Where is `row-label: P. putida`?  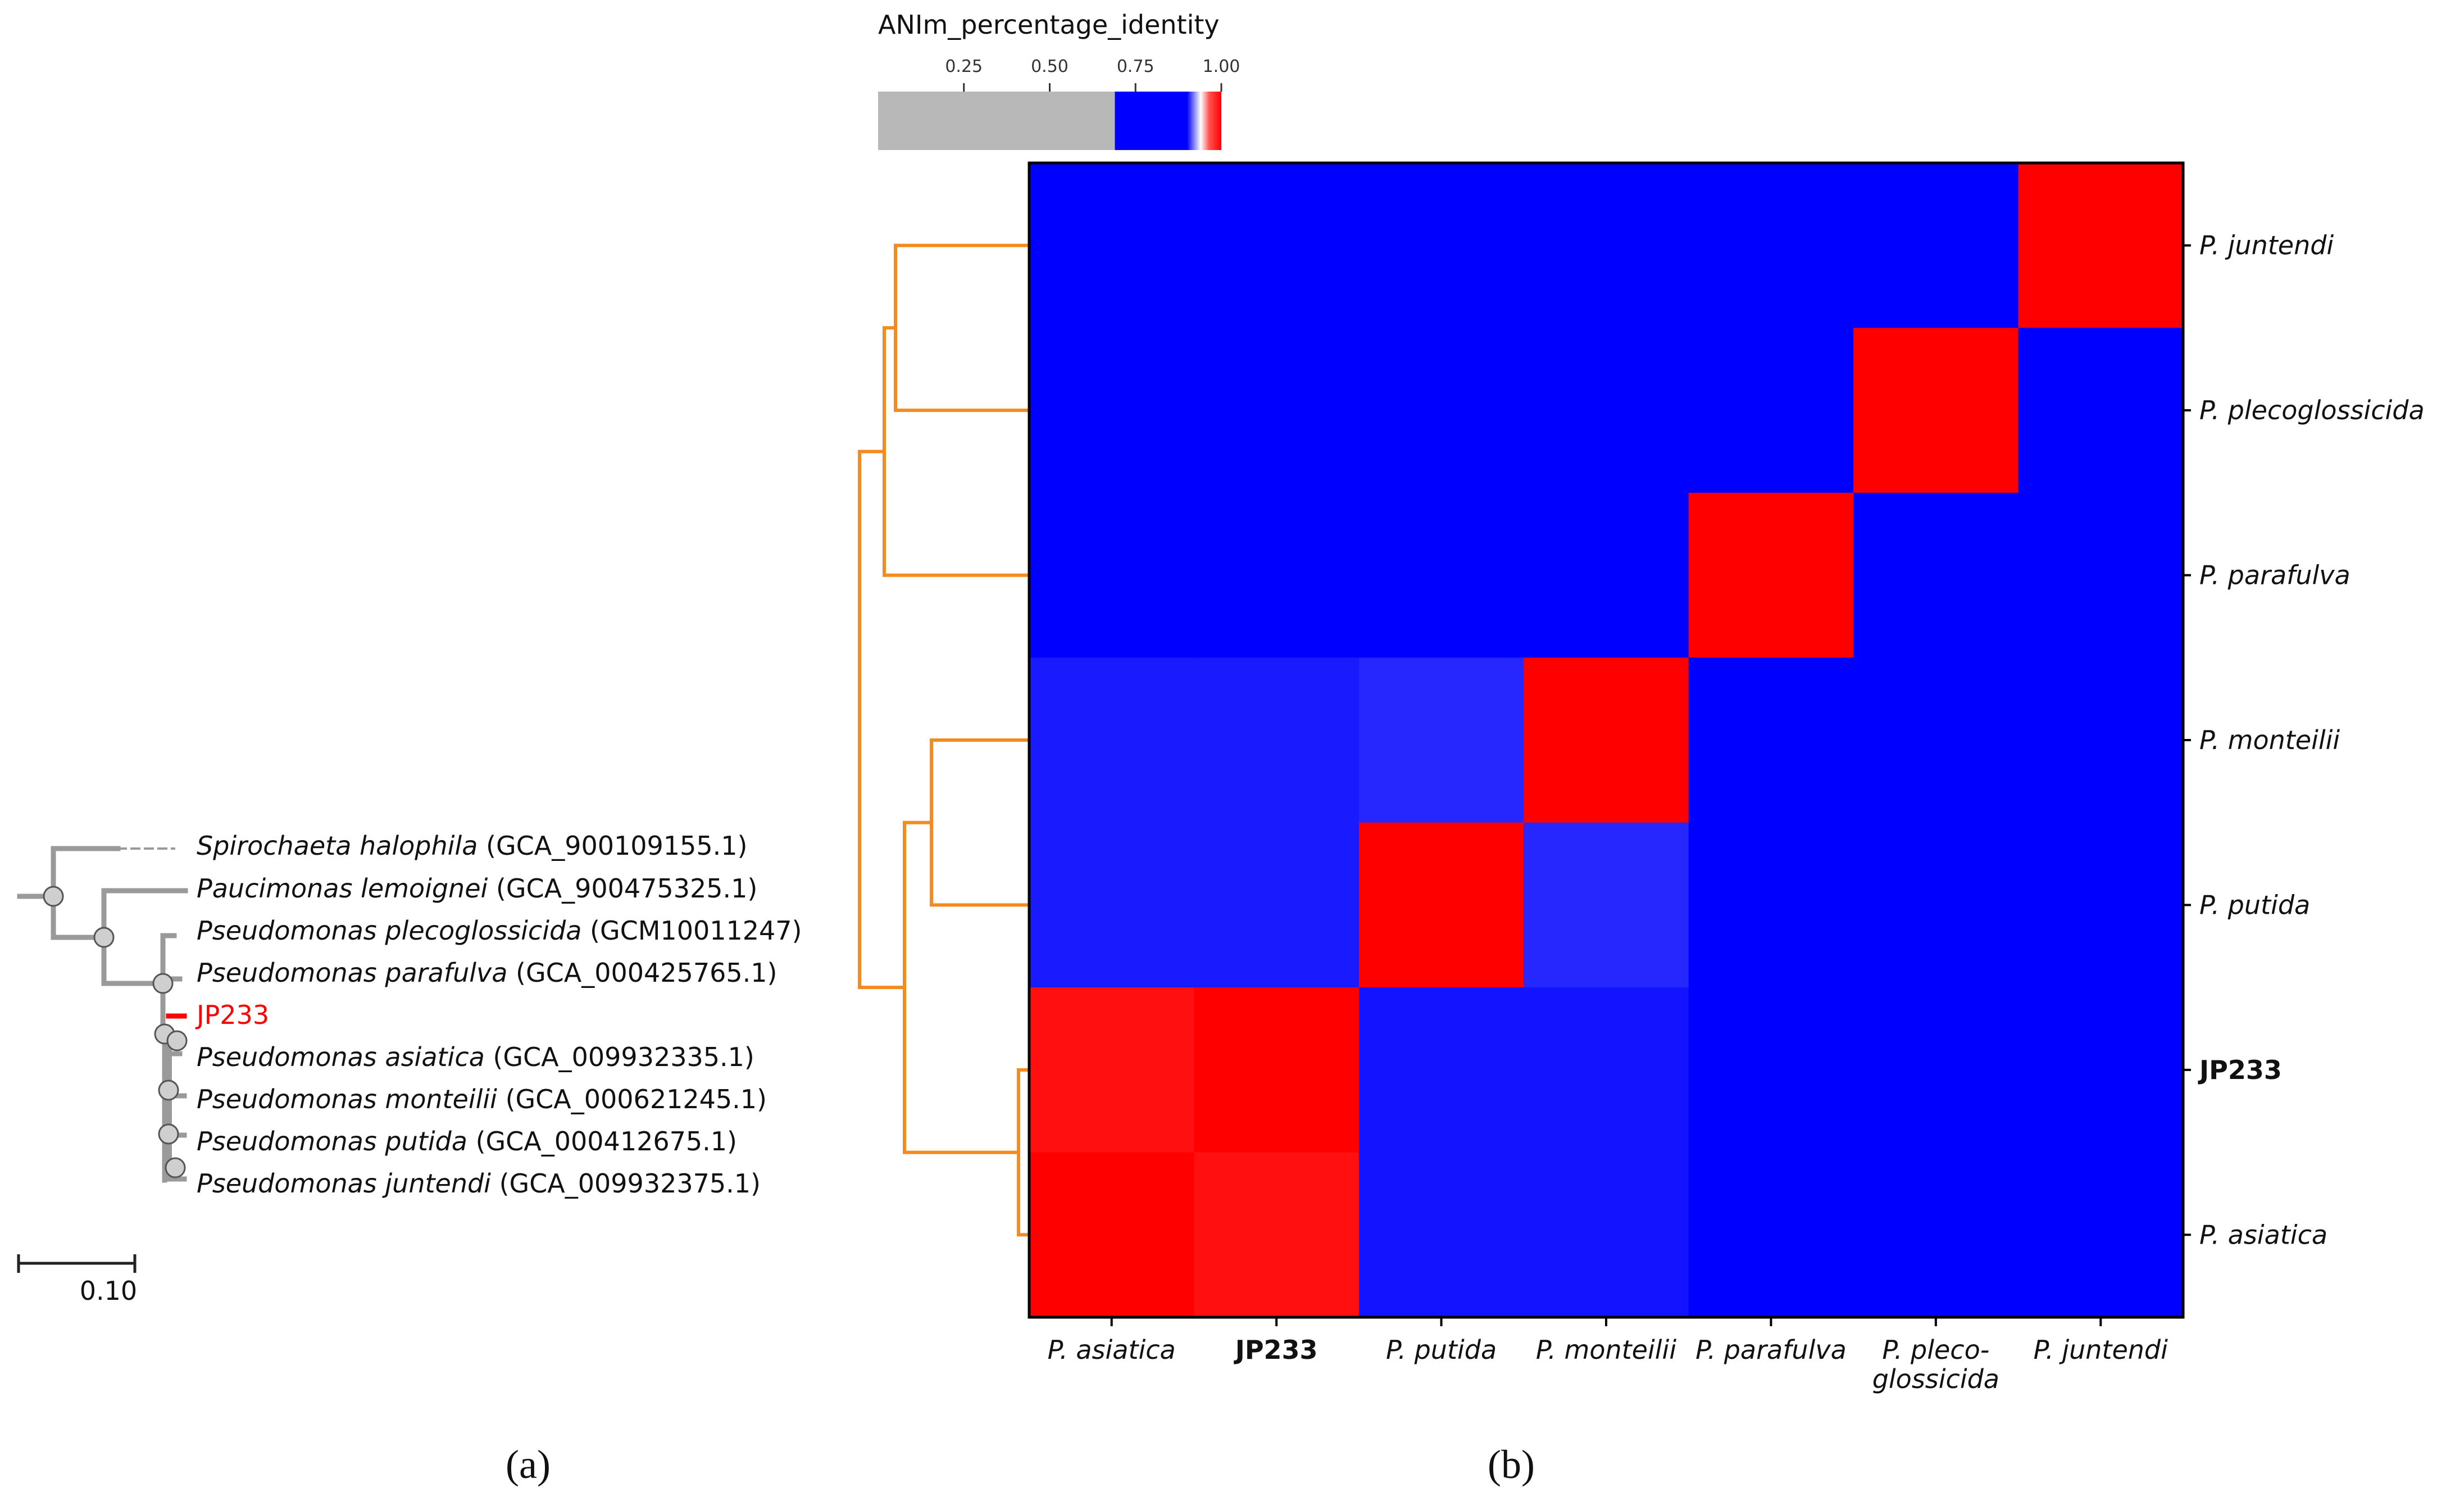 row-label: P. putida is located at coordinates (2254, 905).